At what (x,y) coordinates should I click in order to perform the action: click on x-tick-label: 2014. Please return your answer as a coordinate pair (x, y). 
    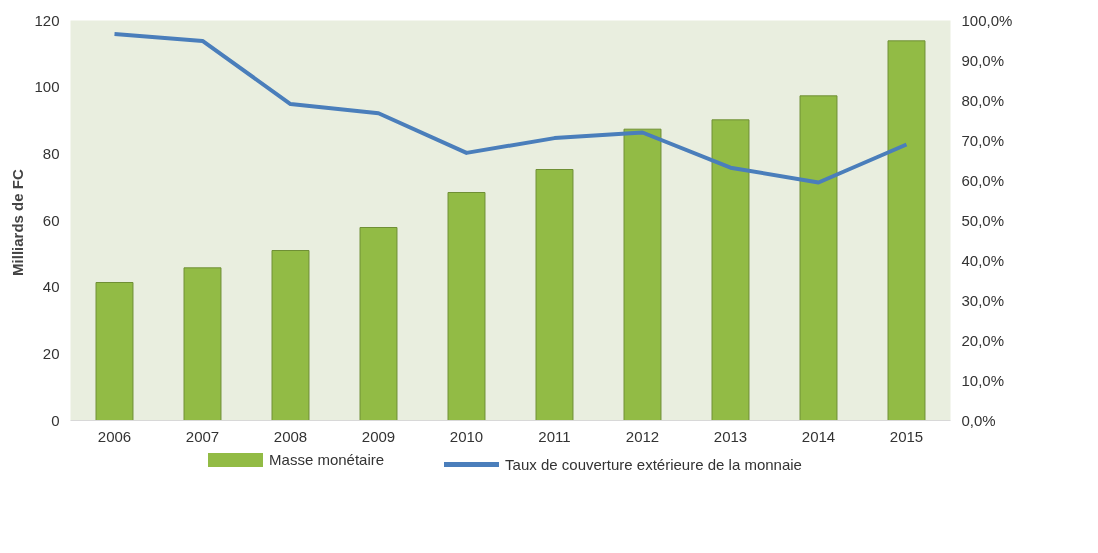
    Looking at the image, I should click on (818, 436).